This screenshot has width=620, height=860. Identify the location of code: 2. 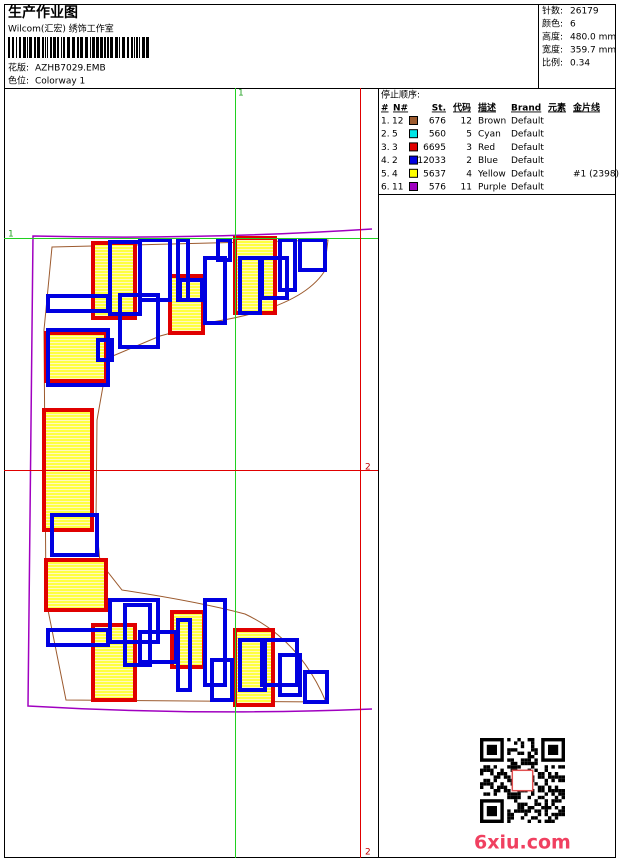
(469, 161).